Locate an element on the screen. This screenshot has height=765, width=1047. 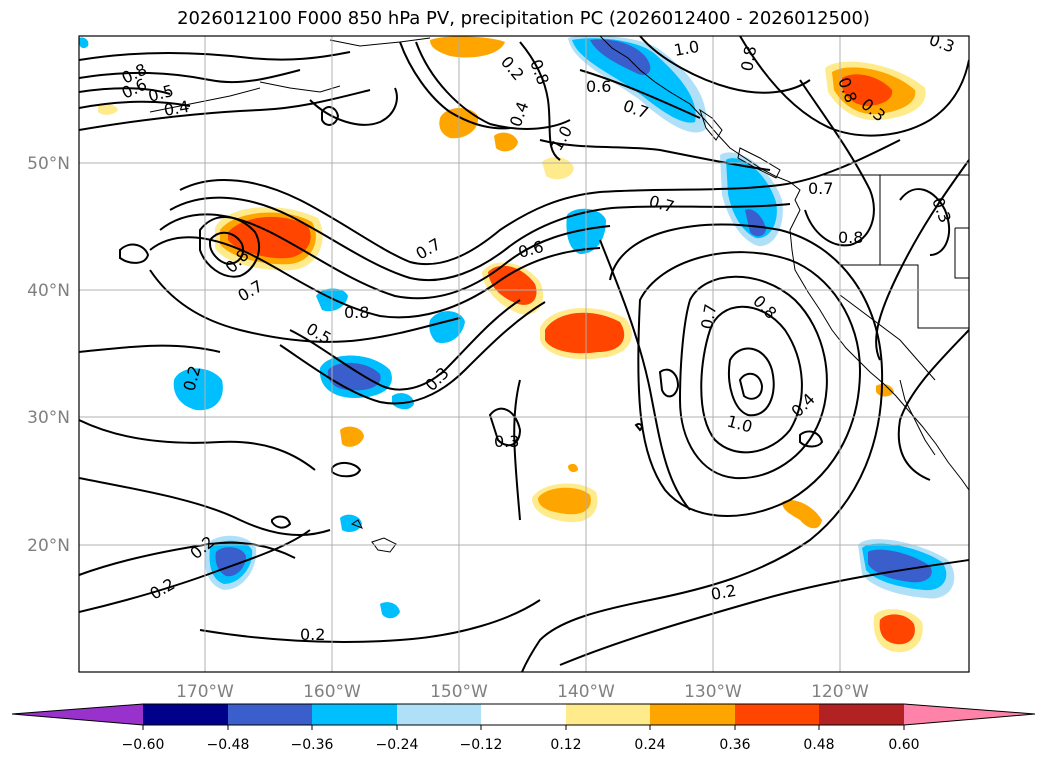
colorbar-ticks is located at coordinates (523, 727).